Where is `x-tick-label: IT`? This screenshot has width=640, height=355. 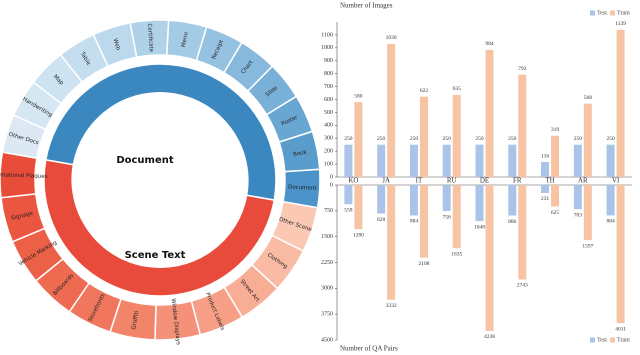
x-tick-label: IT is located at coordinates (419, 181).